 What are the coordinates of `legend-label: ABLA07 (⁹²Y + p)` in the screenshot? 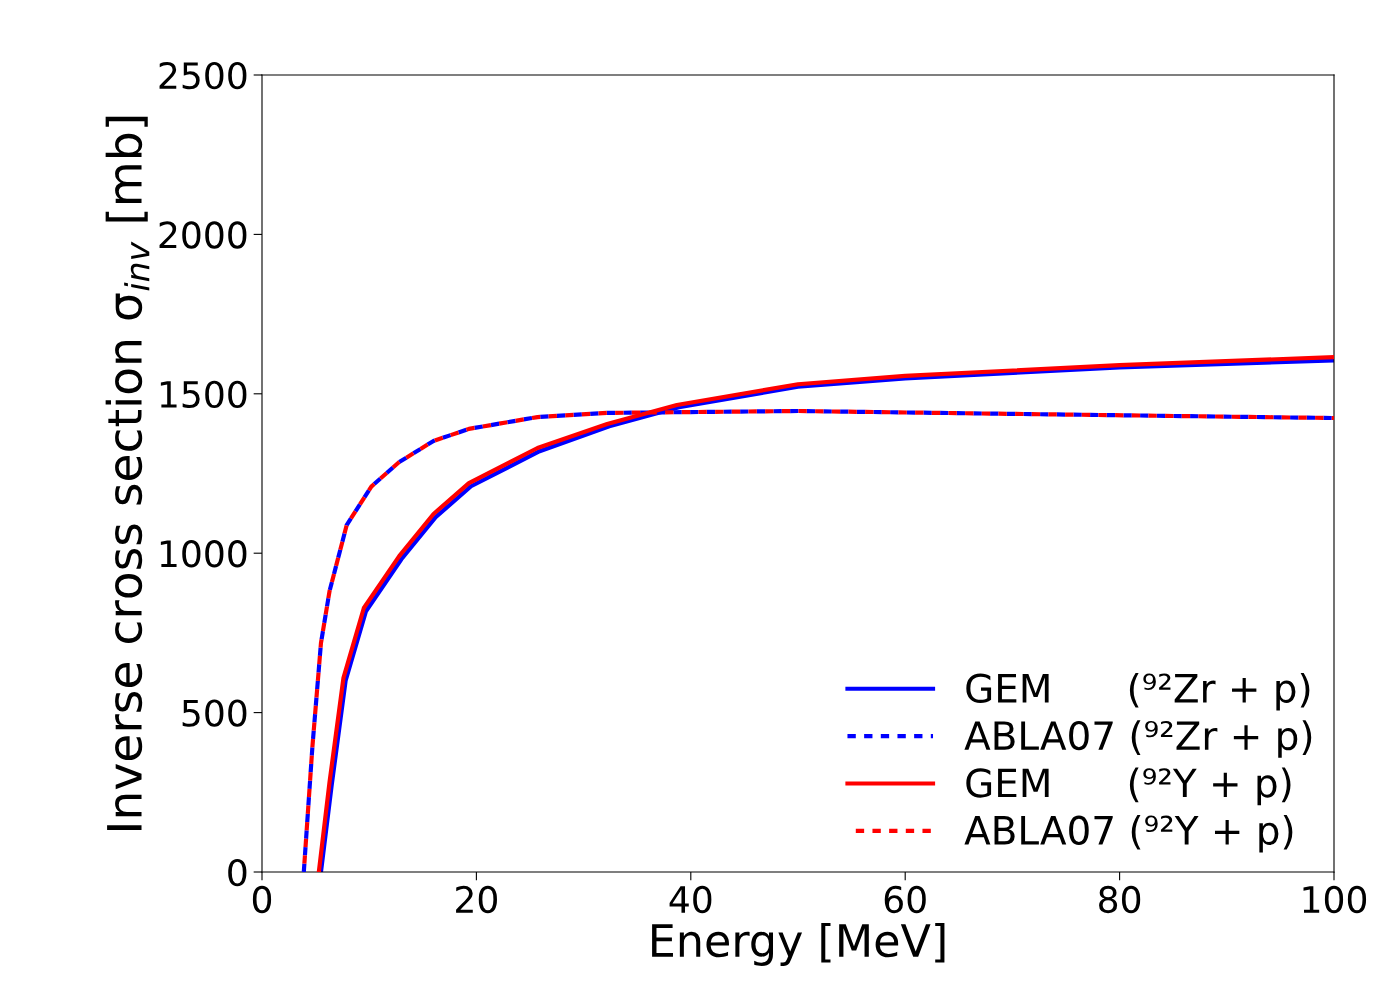 It's located at (1128, 833).